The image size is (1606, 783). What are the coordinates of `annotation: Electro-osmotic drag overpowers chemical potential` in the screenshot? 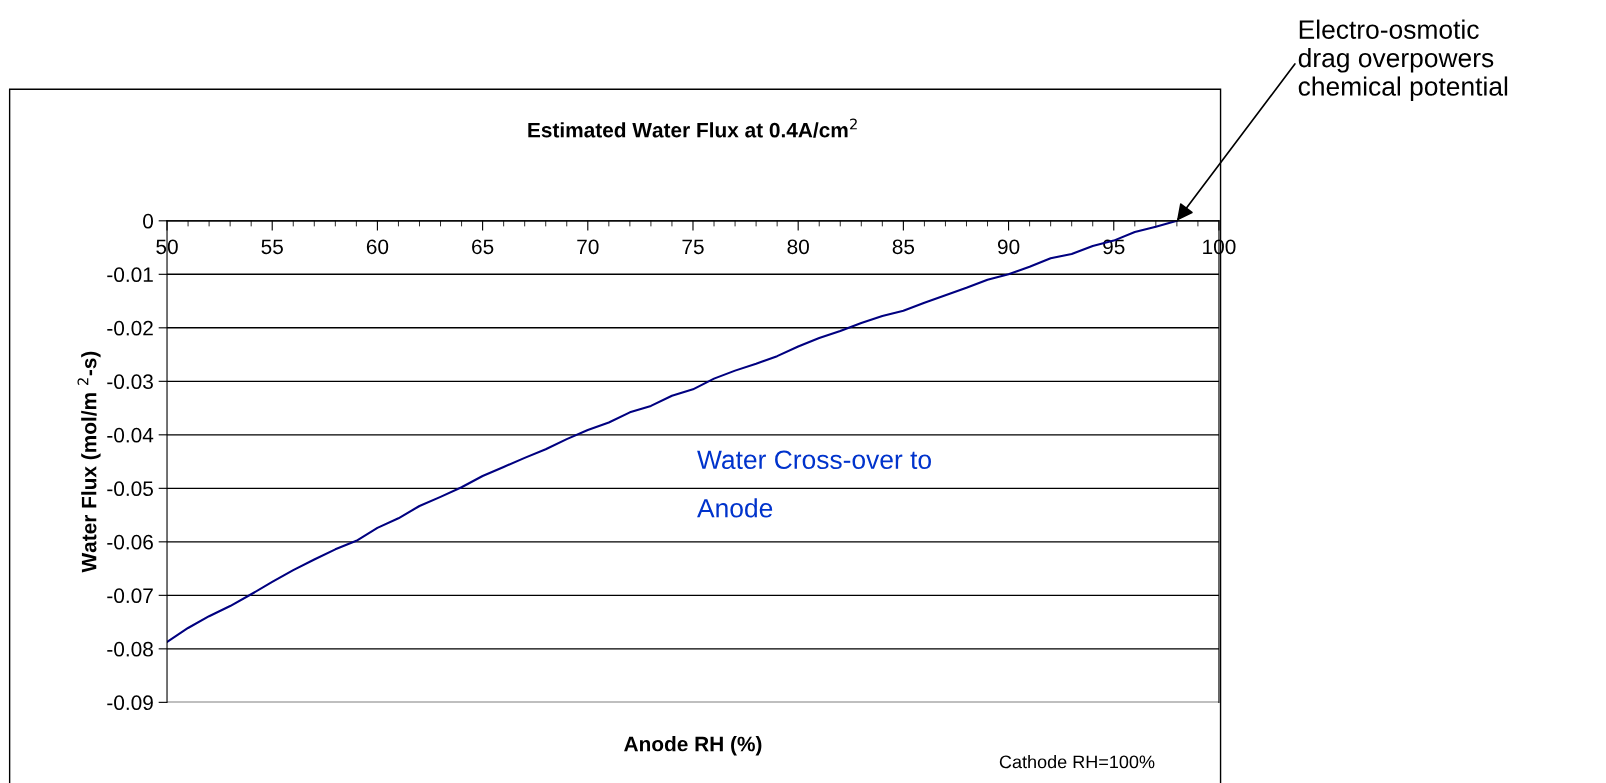 It's located at (1403, 60).